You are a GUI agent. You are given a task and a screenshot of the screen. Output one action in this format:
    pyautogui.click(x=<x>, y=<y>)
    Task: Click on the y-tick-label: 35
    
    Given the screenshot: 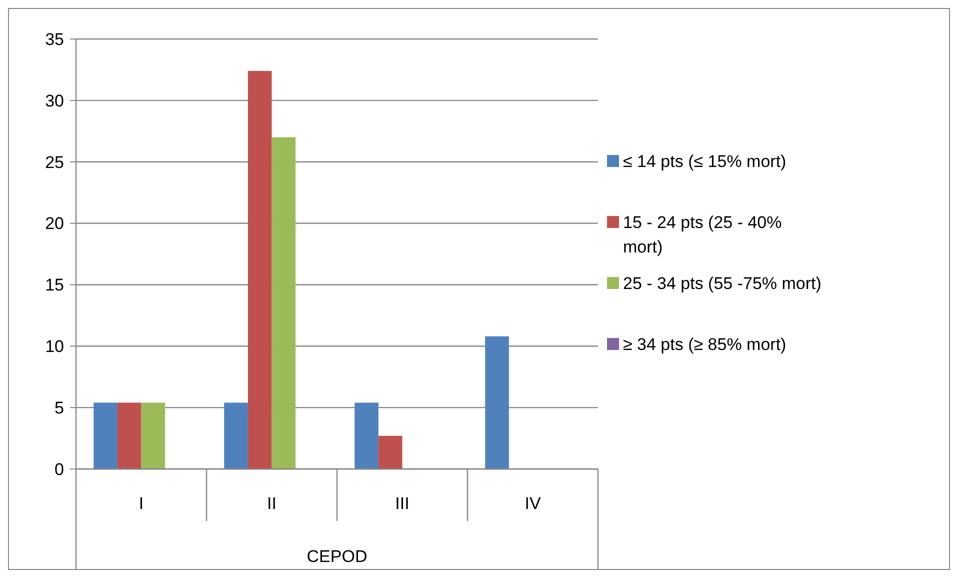 What is the action you would take?
    pyautogui.click(x=54, y=39)
    